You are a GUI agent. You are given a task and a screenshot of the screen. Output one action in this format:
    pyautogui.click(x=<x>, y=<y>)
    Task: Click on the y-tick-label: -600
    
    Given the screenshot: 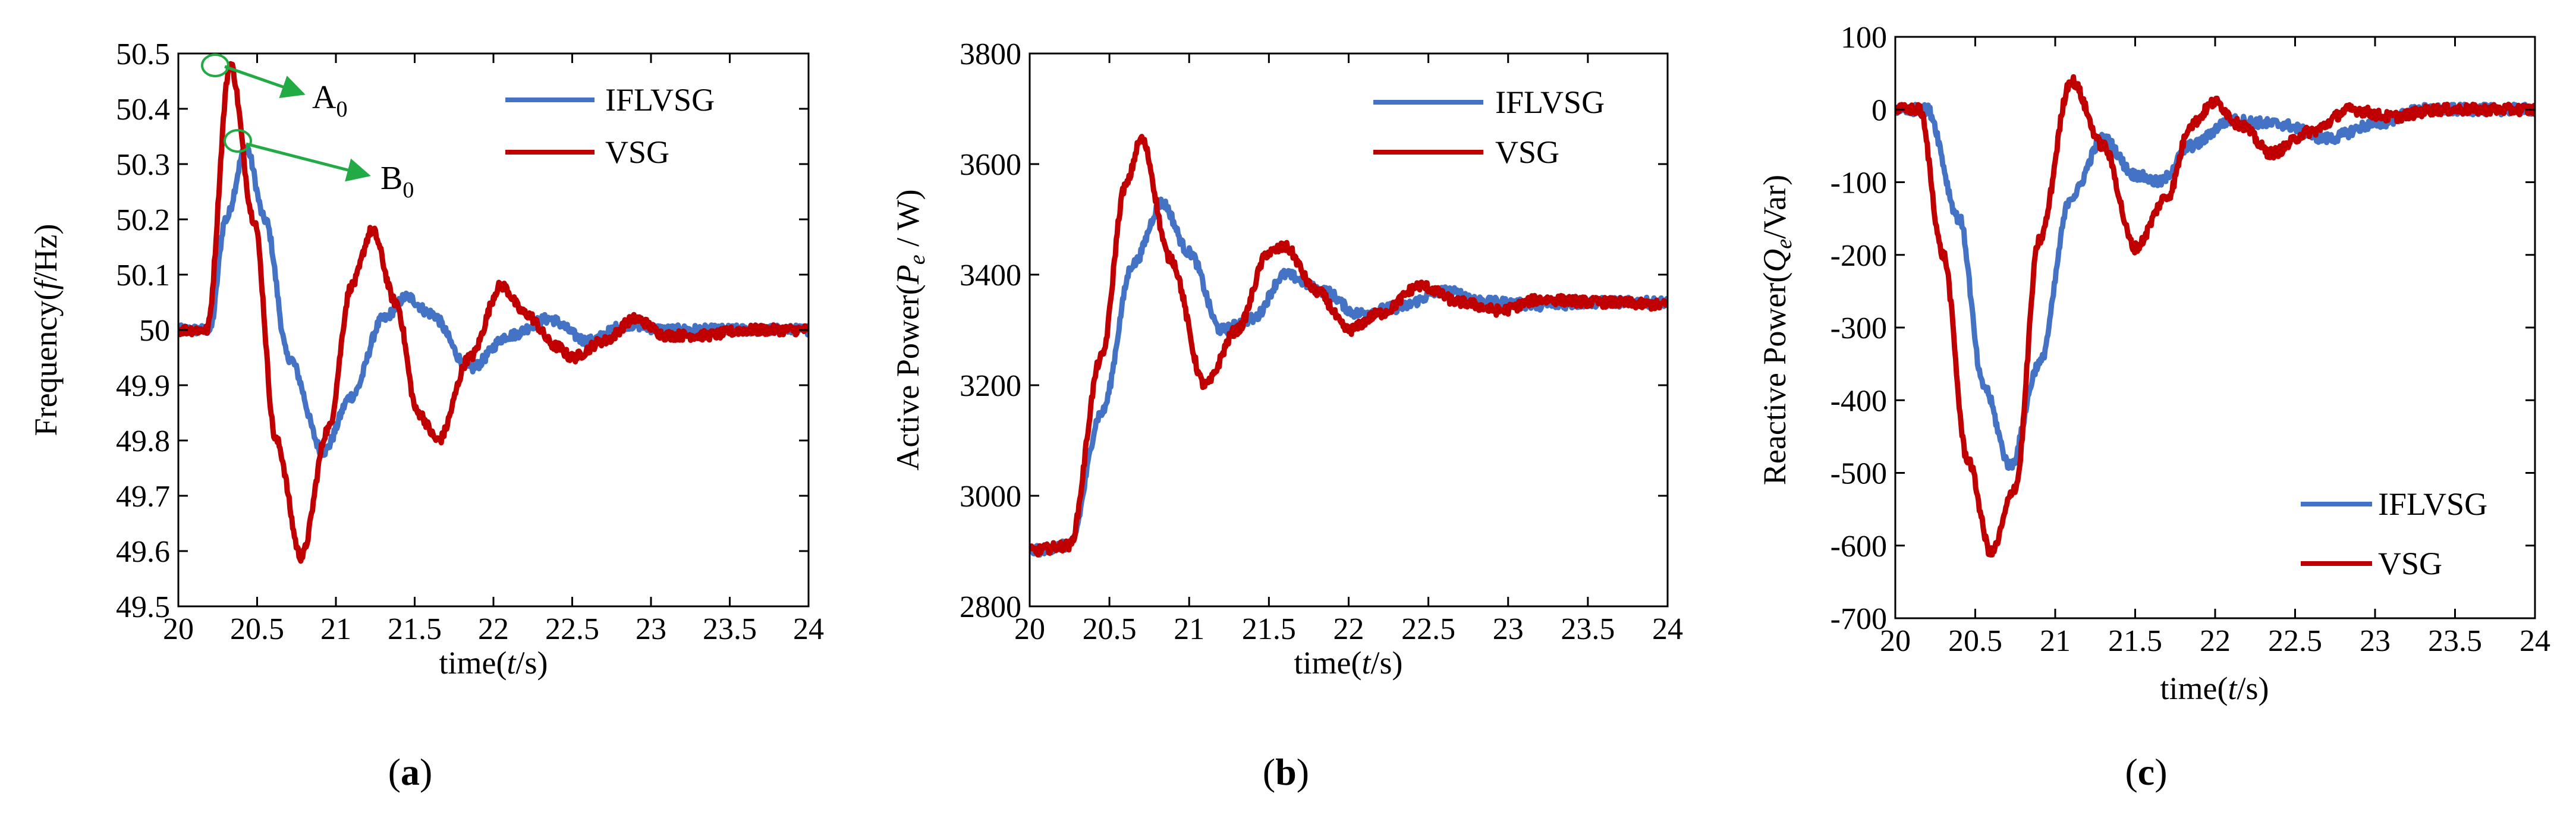 What is the action you would take?
    pyautogui.click(x=1858, y=547)
    